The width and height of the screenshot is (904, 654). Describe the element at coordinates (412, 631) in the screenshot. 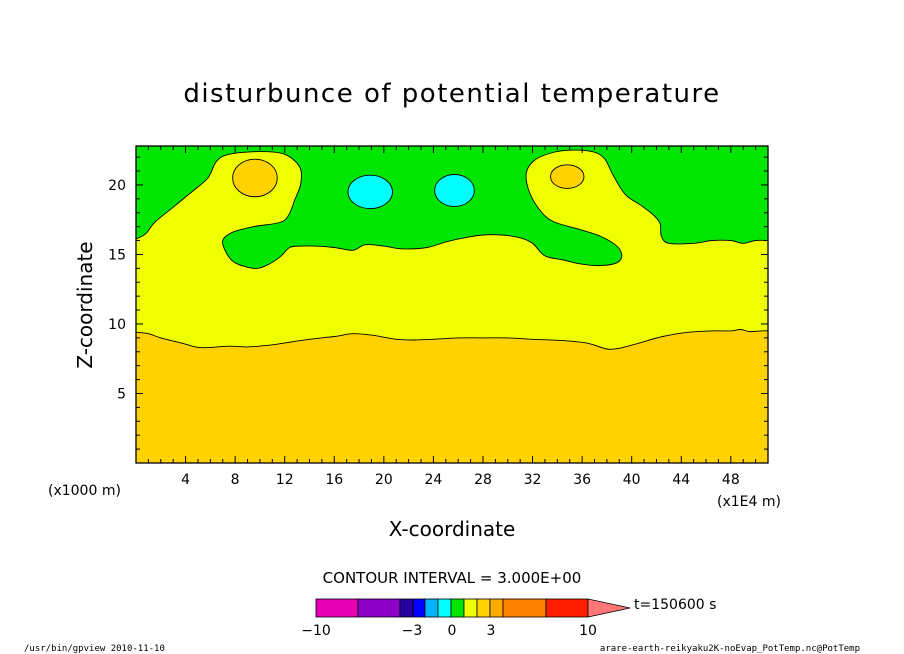

I see `colorbar-label: −3` at that location.